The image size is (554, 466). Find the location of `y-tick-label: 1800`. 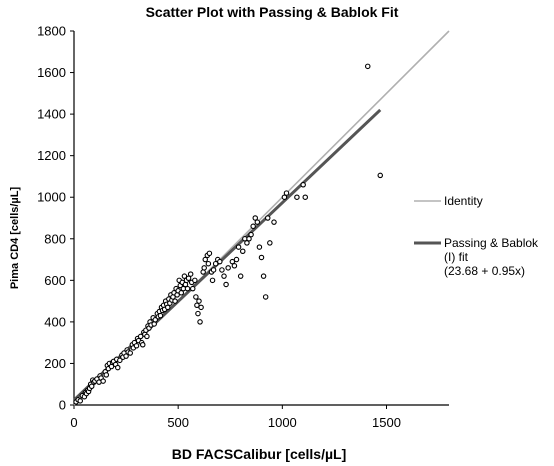

y-tick-label: 1800 is located at coordinates (51, 31).